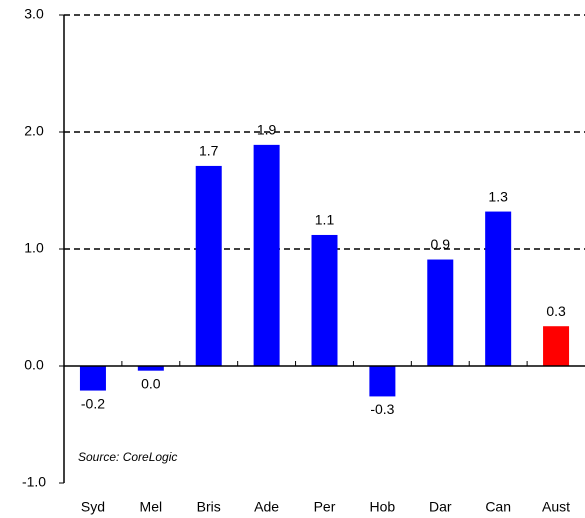  I want to click on value-label: 0.0, so click(151, 383).